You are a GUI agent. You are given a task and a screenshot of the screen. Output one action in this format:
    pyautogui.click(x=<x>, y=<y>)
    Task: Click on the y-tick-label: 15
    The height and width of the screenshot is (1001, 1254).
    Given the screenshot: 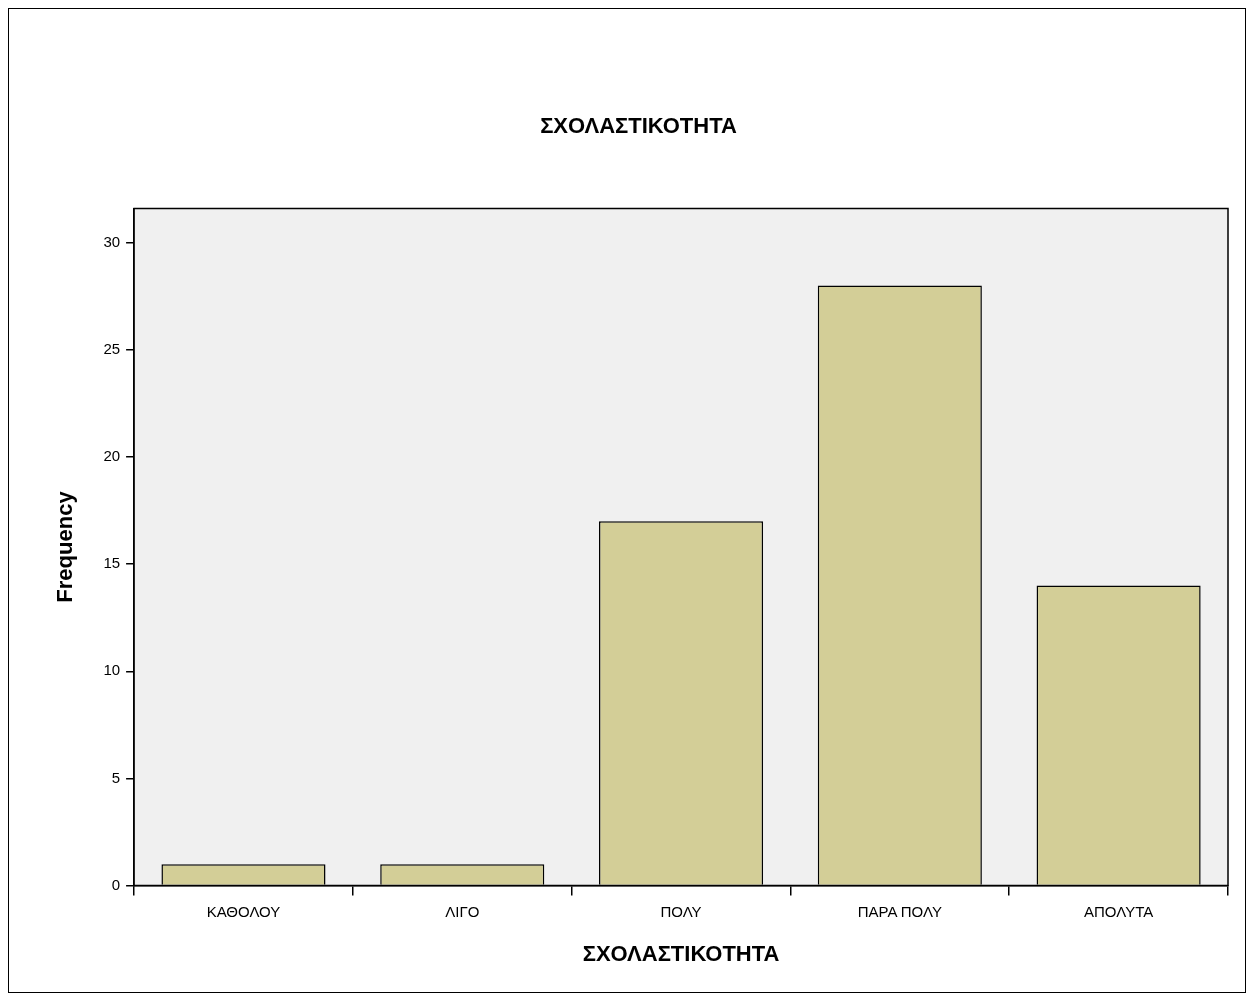 What is the action you would take?
    pyautogui.click(x=112, y=563)
    